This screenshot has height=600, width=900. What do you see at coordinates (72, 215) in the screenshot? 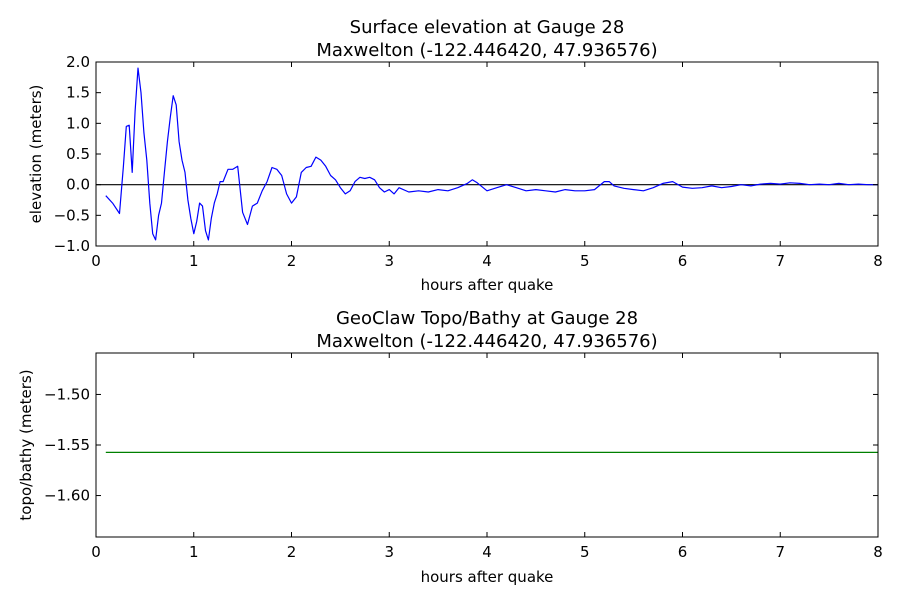
I see `y-tick-label: −0.5` at bounding box center [72, 215].